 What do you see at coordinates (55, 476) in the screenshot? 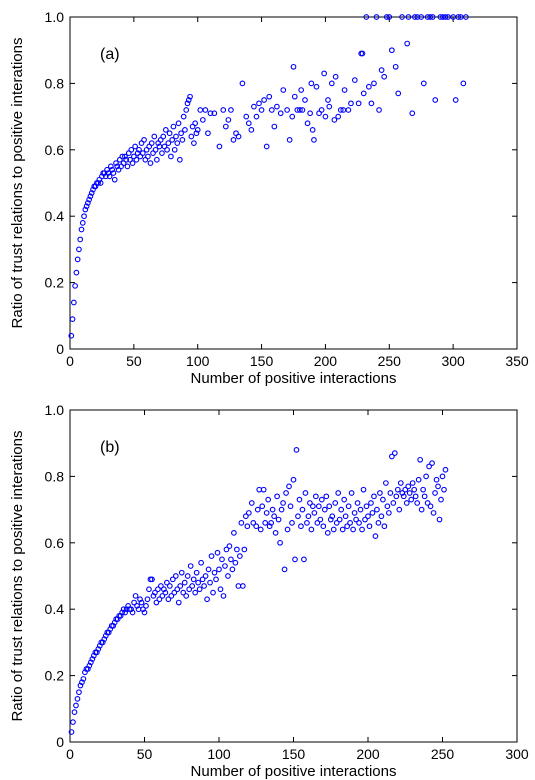
I see `y-tick-label: 0.8` at bounding box center [55, 476].